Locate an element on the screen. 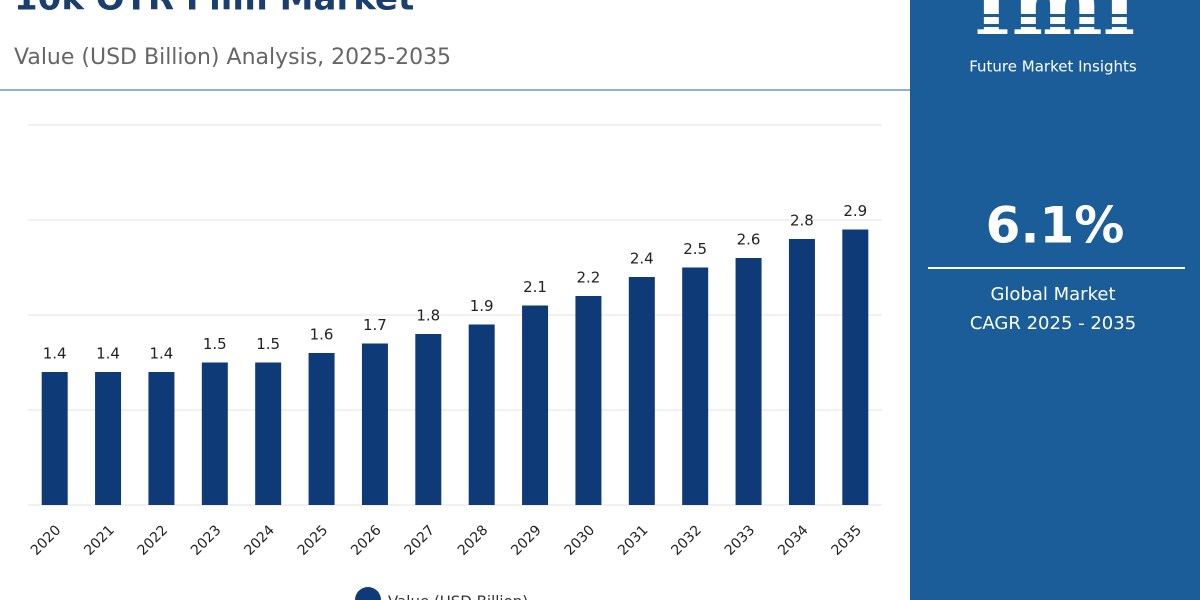 Image resolution: width=1200 pixels, height=600 pixels. cagr-value: 6.1% is located at coordinates (1055, 226).